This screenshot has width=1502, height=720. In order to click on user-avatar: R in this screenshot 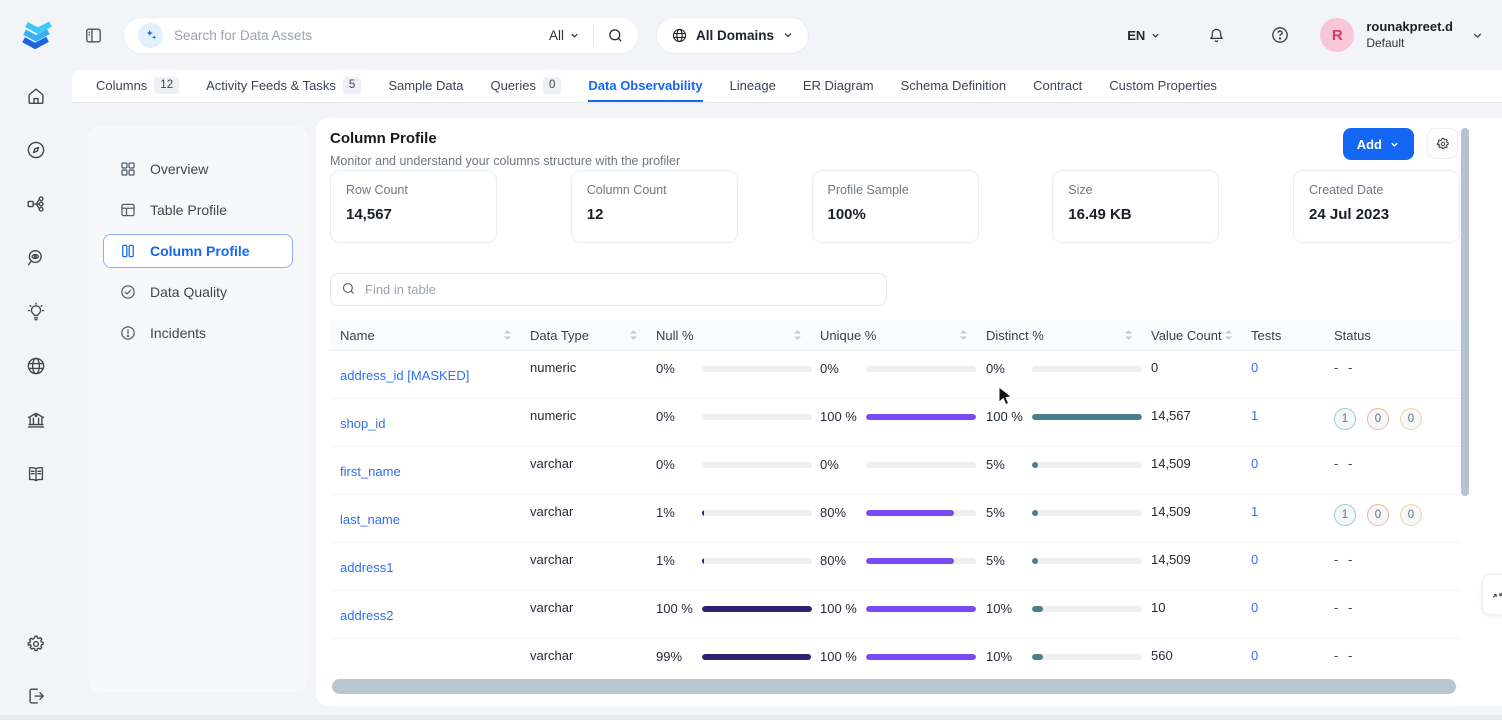, I will do `click(1337, 35)`.